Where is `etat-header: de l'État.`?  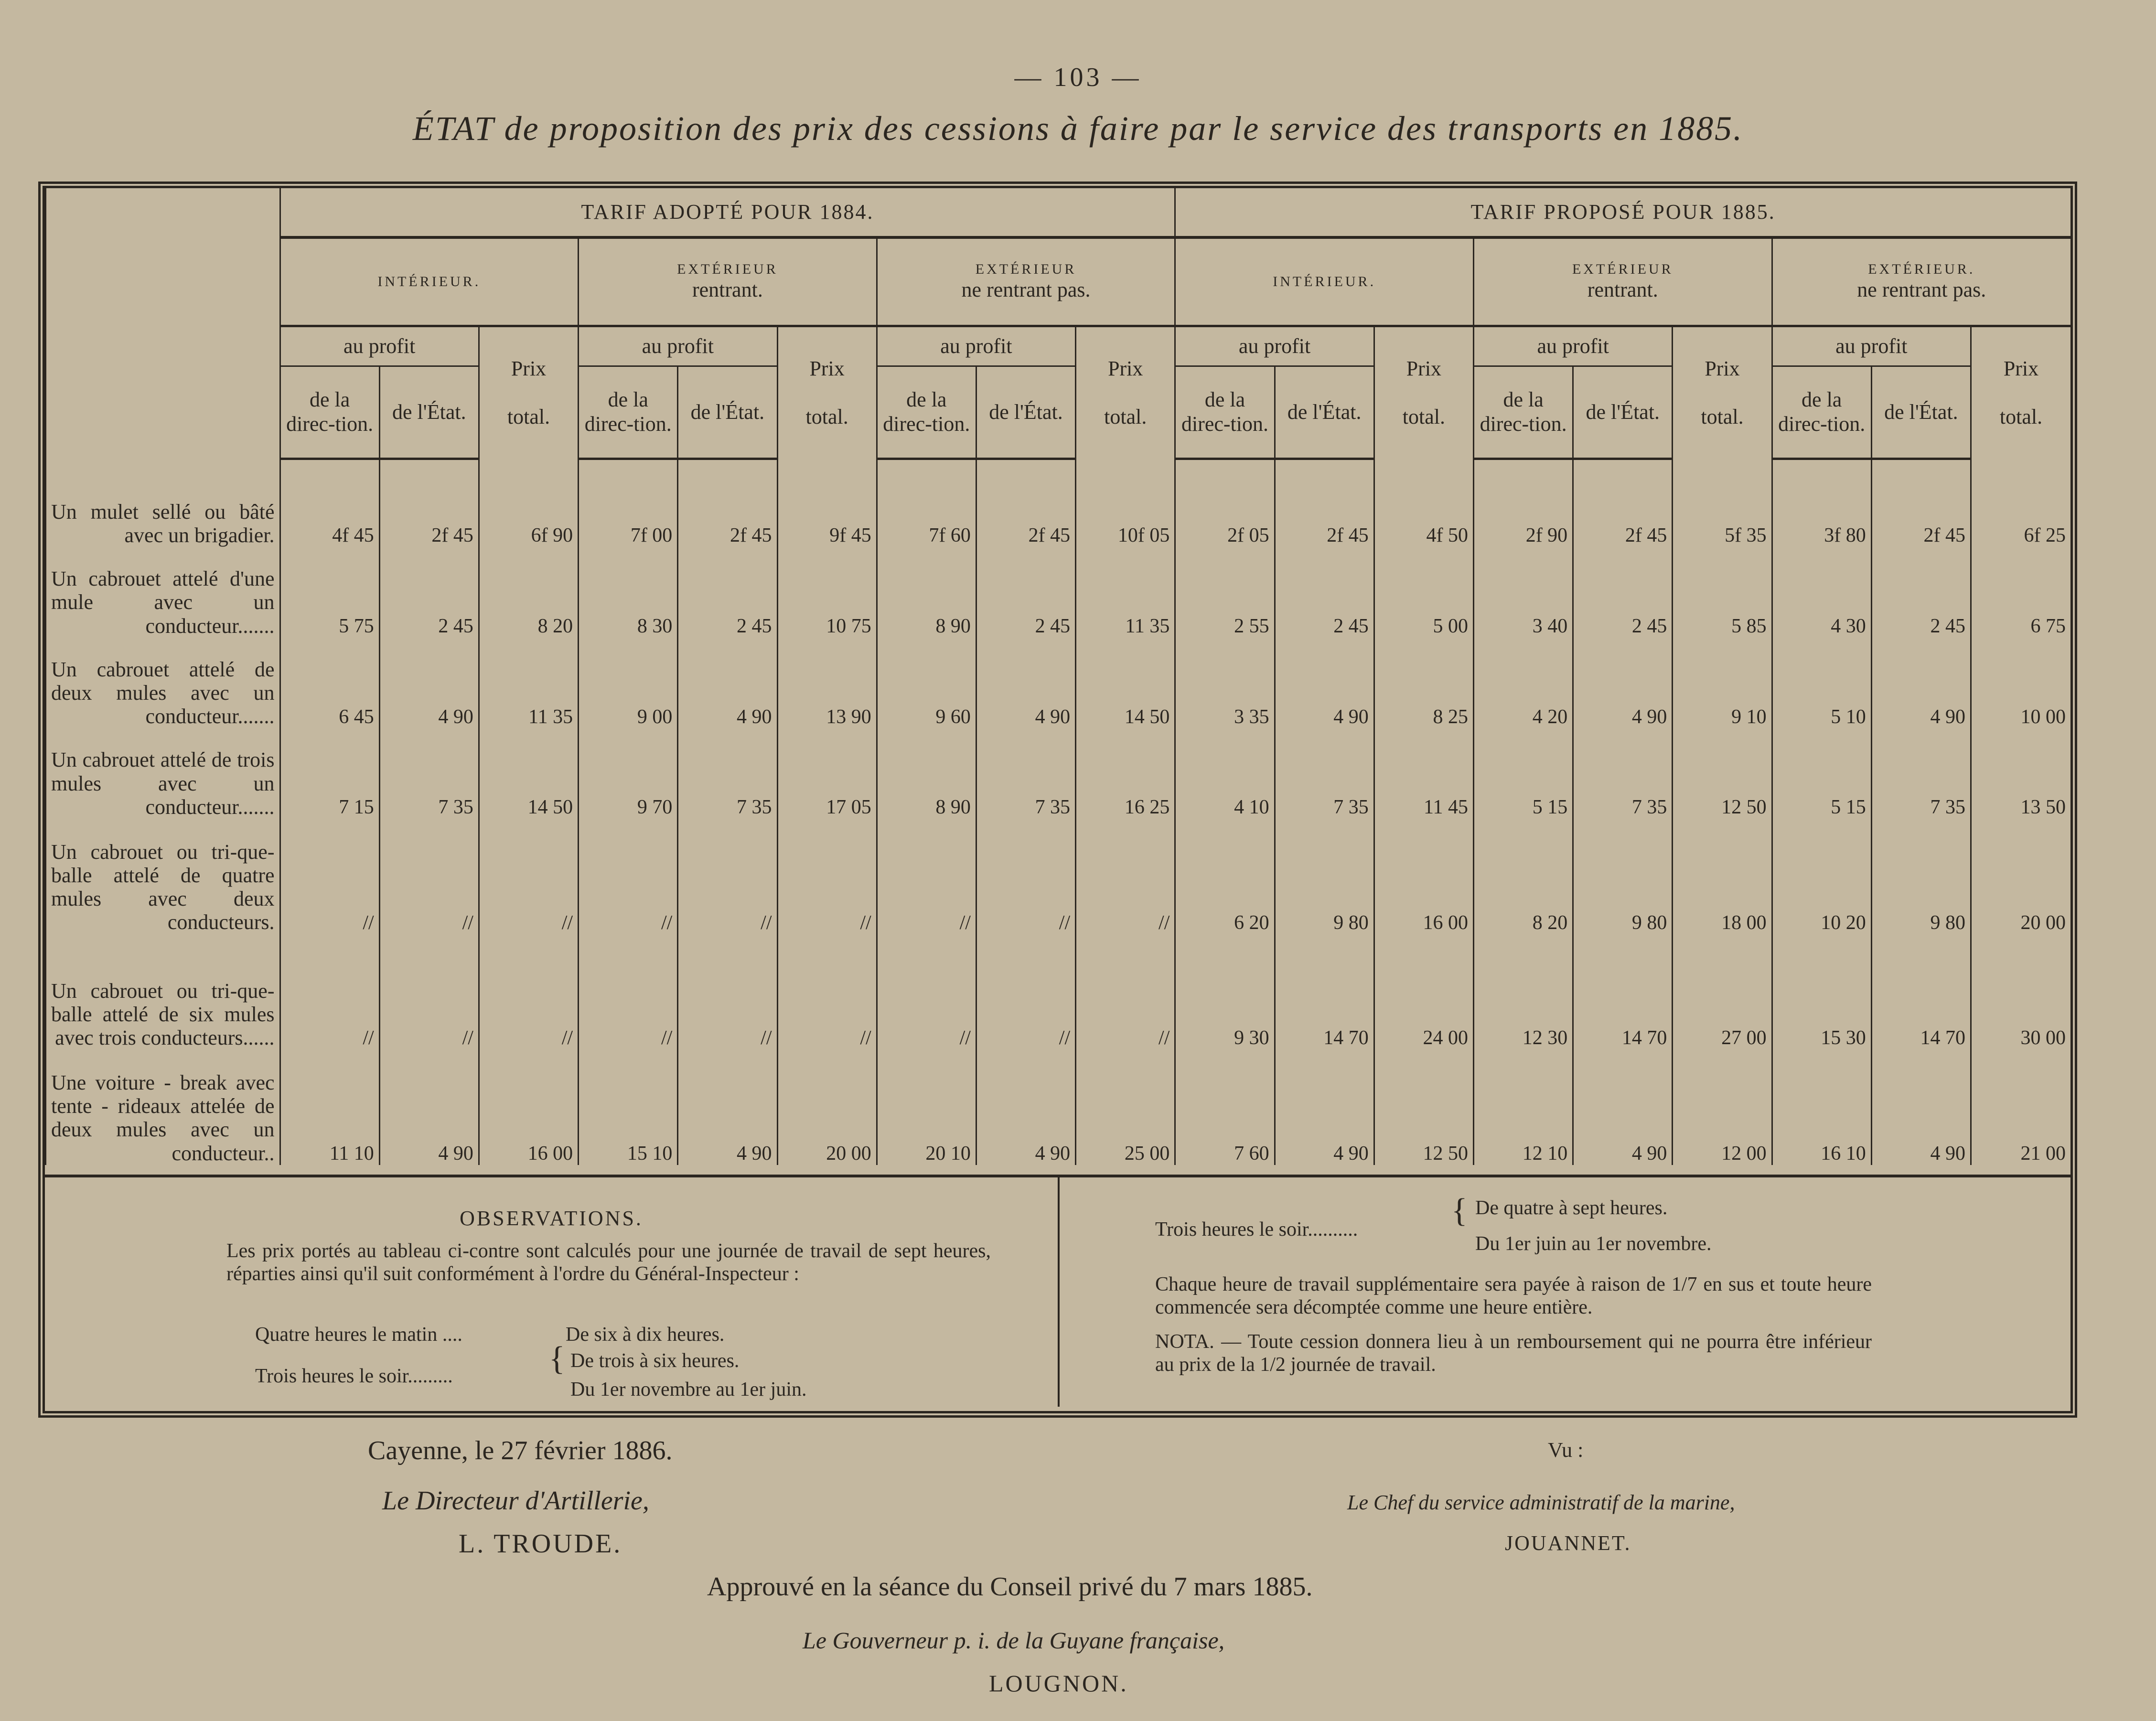 etat-header: de l'État. is located at coordinates (1622, 413).